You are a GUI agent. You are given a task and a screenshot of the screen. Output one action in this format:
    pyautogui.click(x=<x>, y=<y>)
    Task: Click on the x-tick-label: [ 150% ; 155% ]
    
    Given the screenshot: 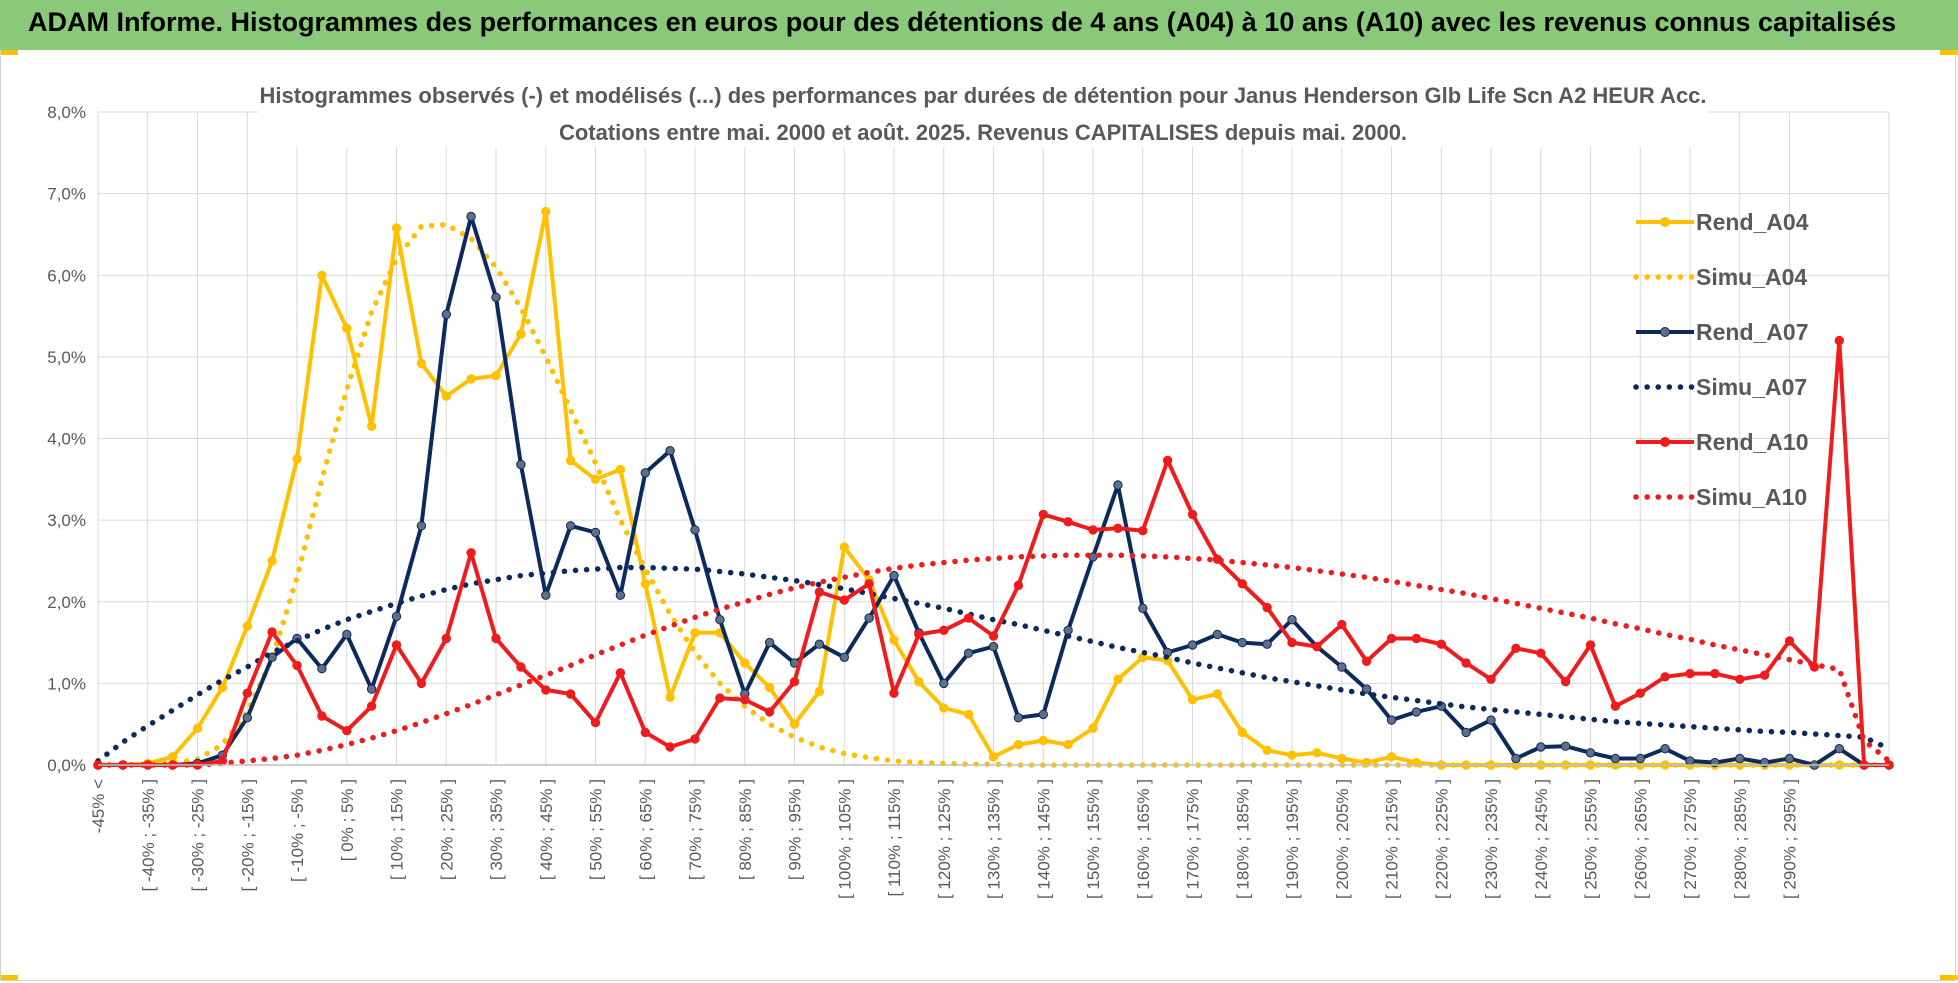 What is the action you would take?
    pyautogui.click(x=1093, y=839)
    